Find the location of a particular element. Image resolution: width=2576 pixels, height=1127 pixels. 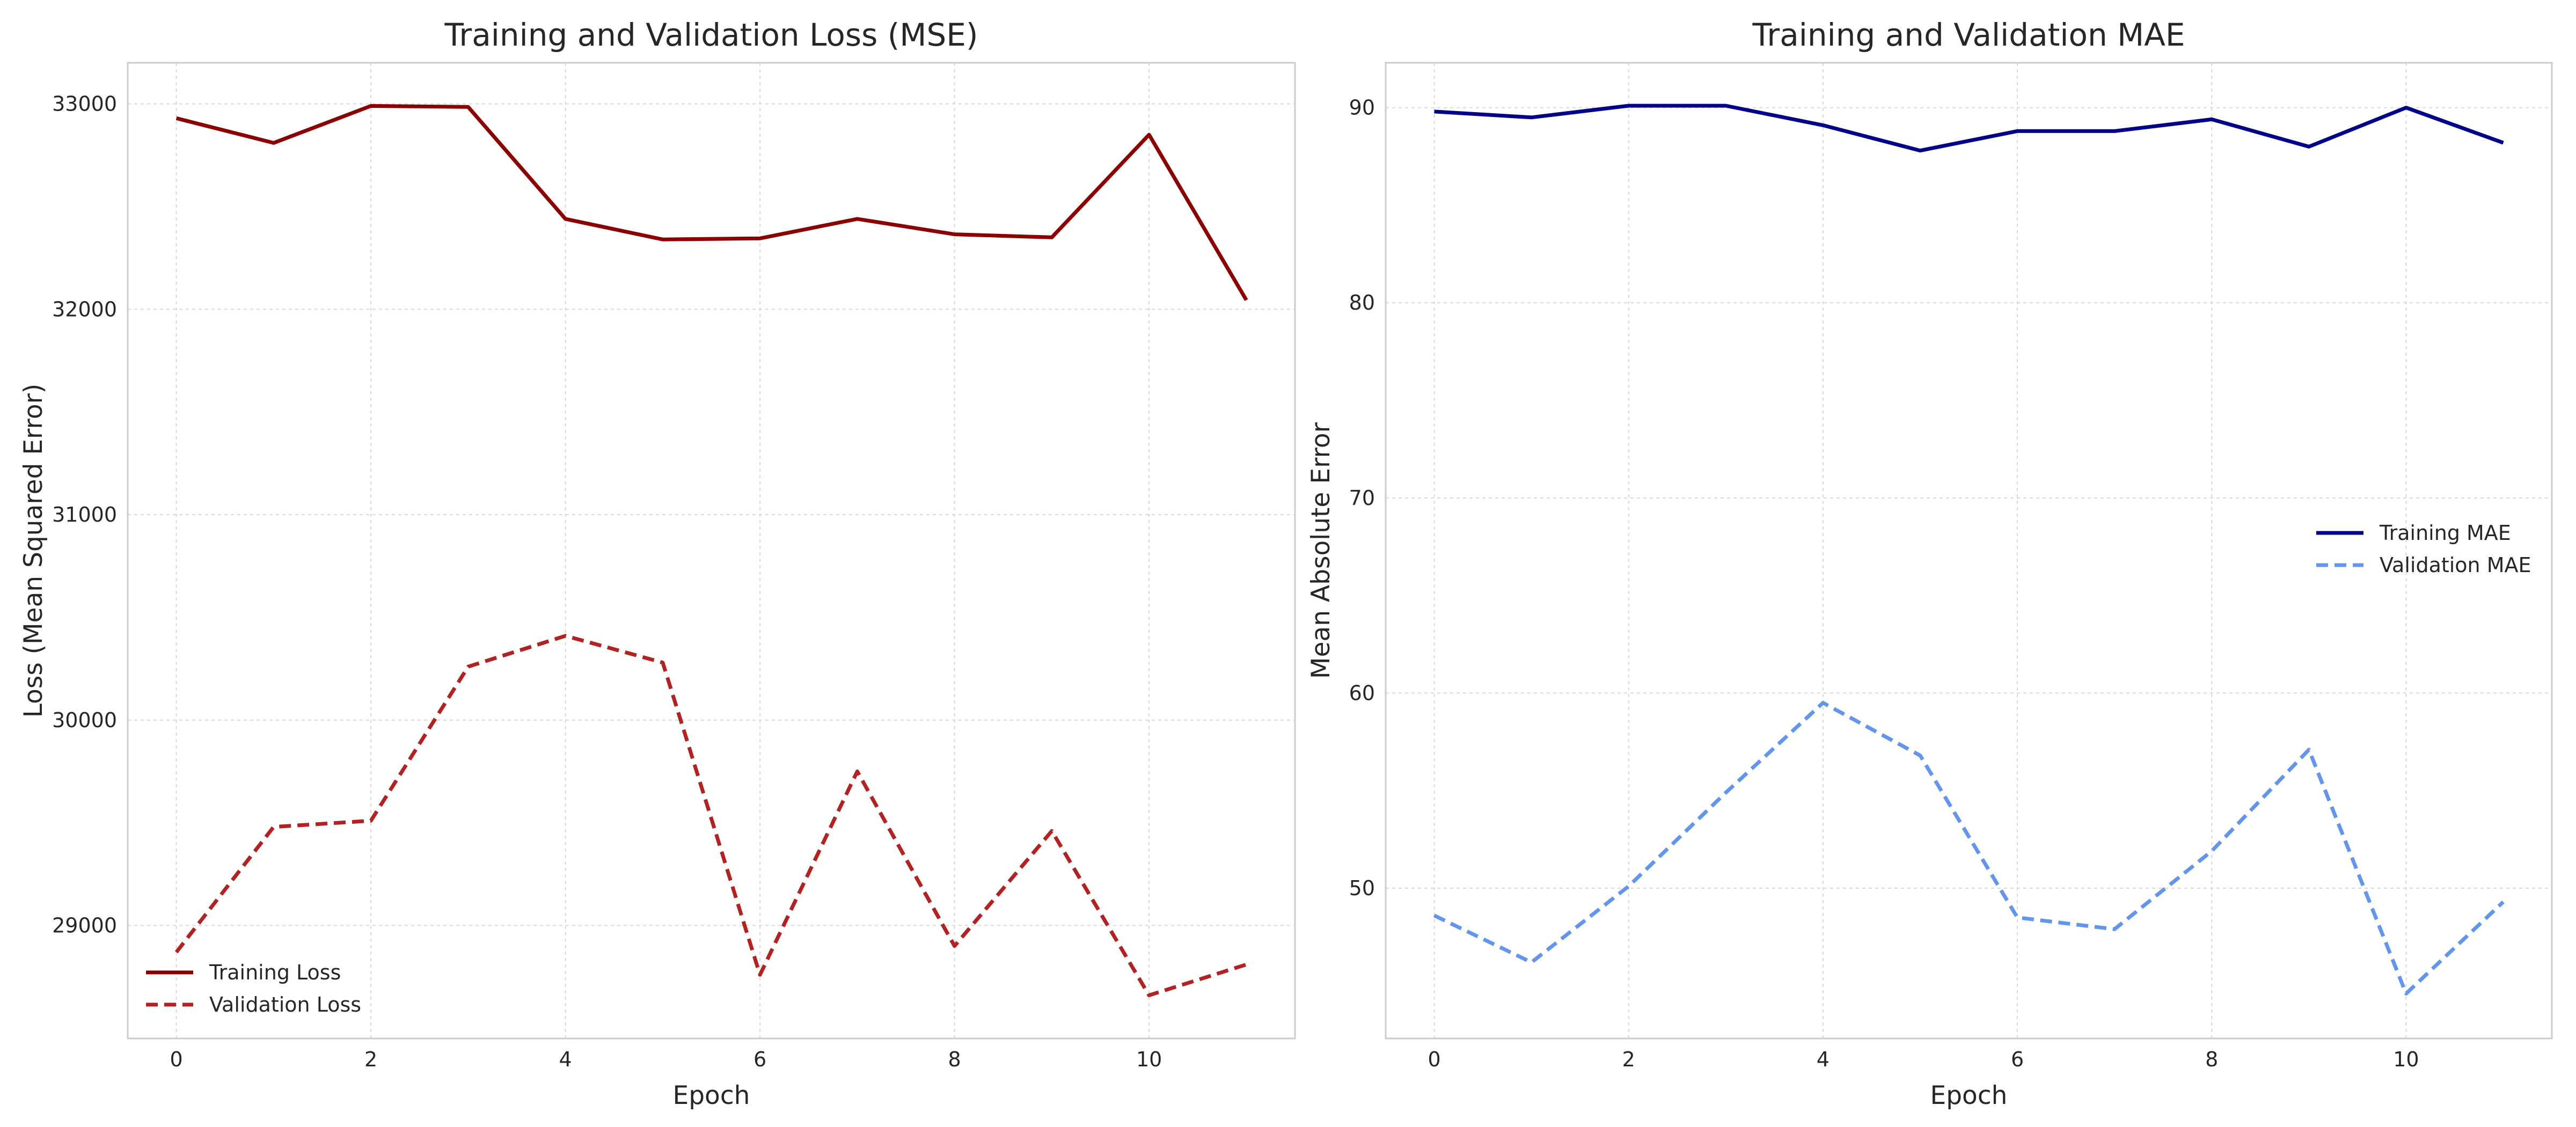

legend-label: Validation MAE is located at coordinates (2455, 565).